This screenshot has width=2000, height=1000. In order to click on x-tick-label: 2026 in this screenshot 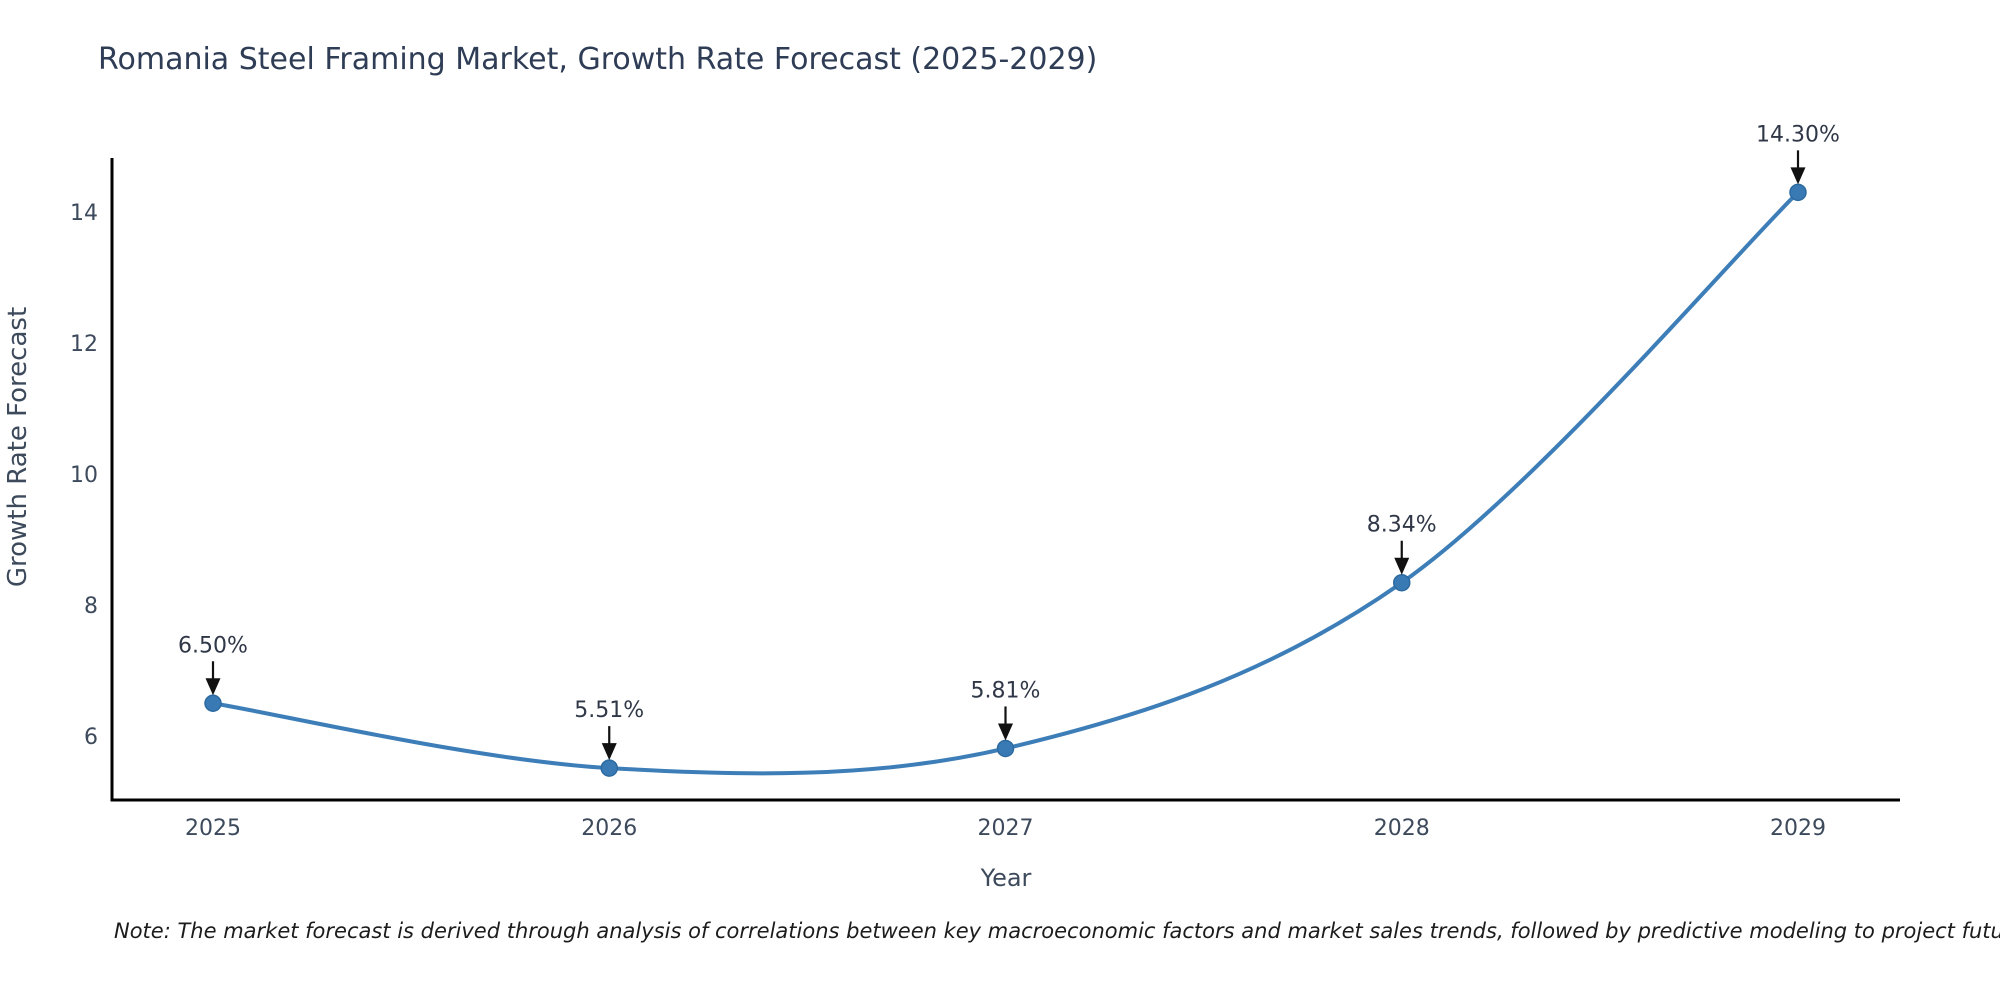, I will do `click(609, 828)`.